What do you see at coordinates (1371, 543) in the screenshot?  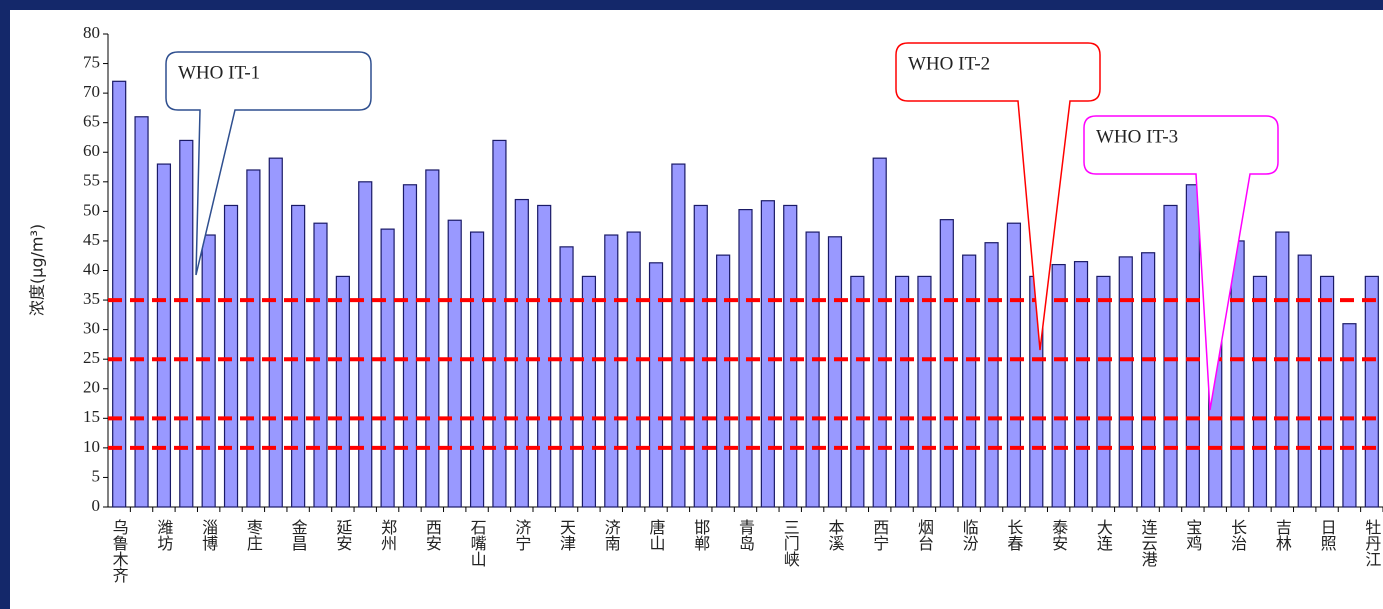 I see `x-tick-label: 牡丹江` at bounding box center [1371, 543].